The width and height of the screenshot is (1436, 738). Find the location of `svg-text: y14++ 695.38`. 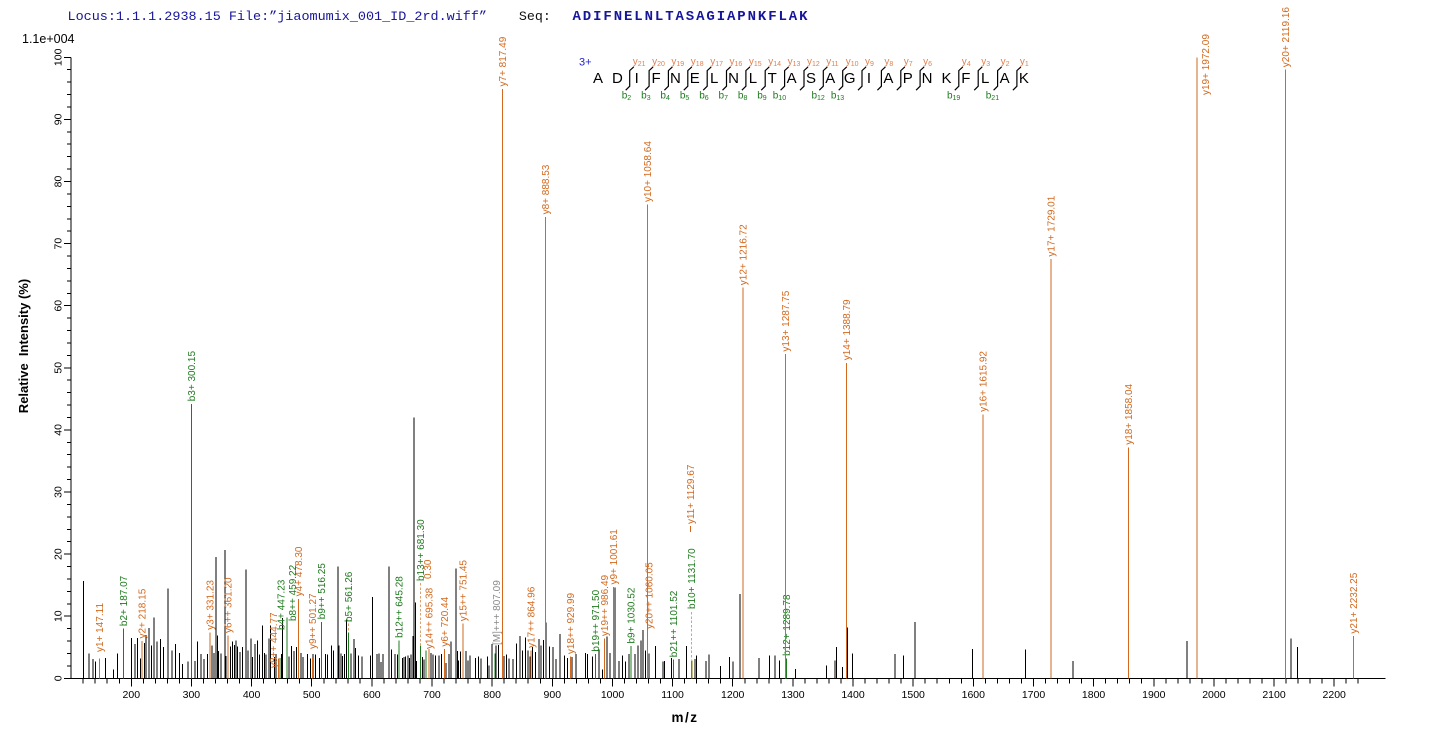

svg-text: y14++ 695.38 is located at coordinates (430, 618).